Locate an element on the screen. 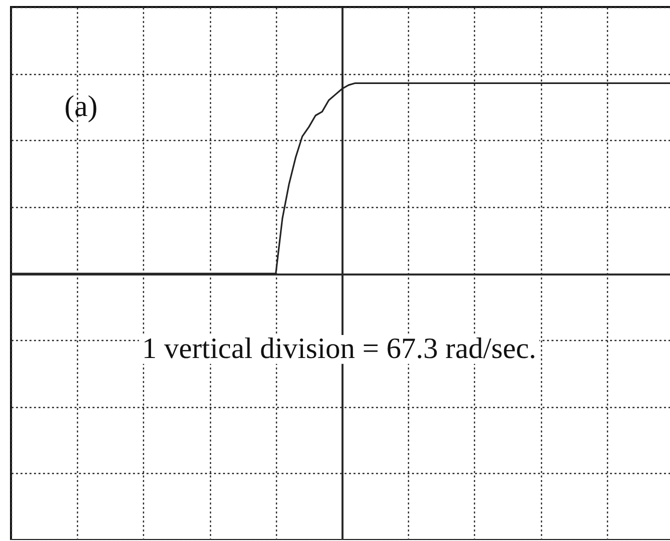 Image resolution: width=670 pixels, height=541 pixels. annotation: (a) is located at coordinates (81, 106).